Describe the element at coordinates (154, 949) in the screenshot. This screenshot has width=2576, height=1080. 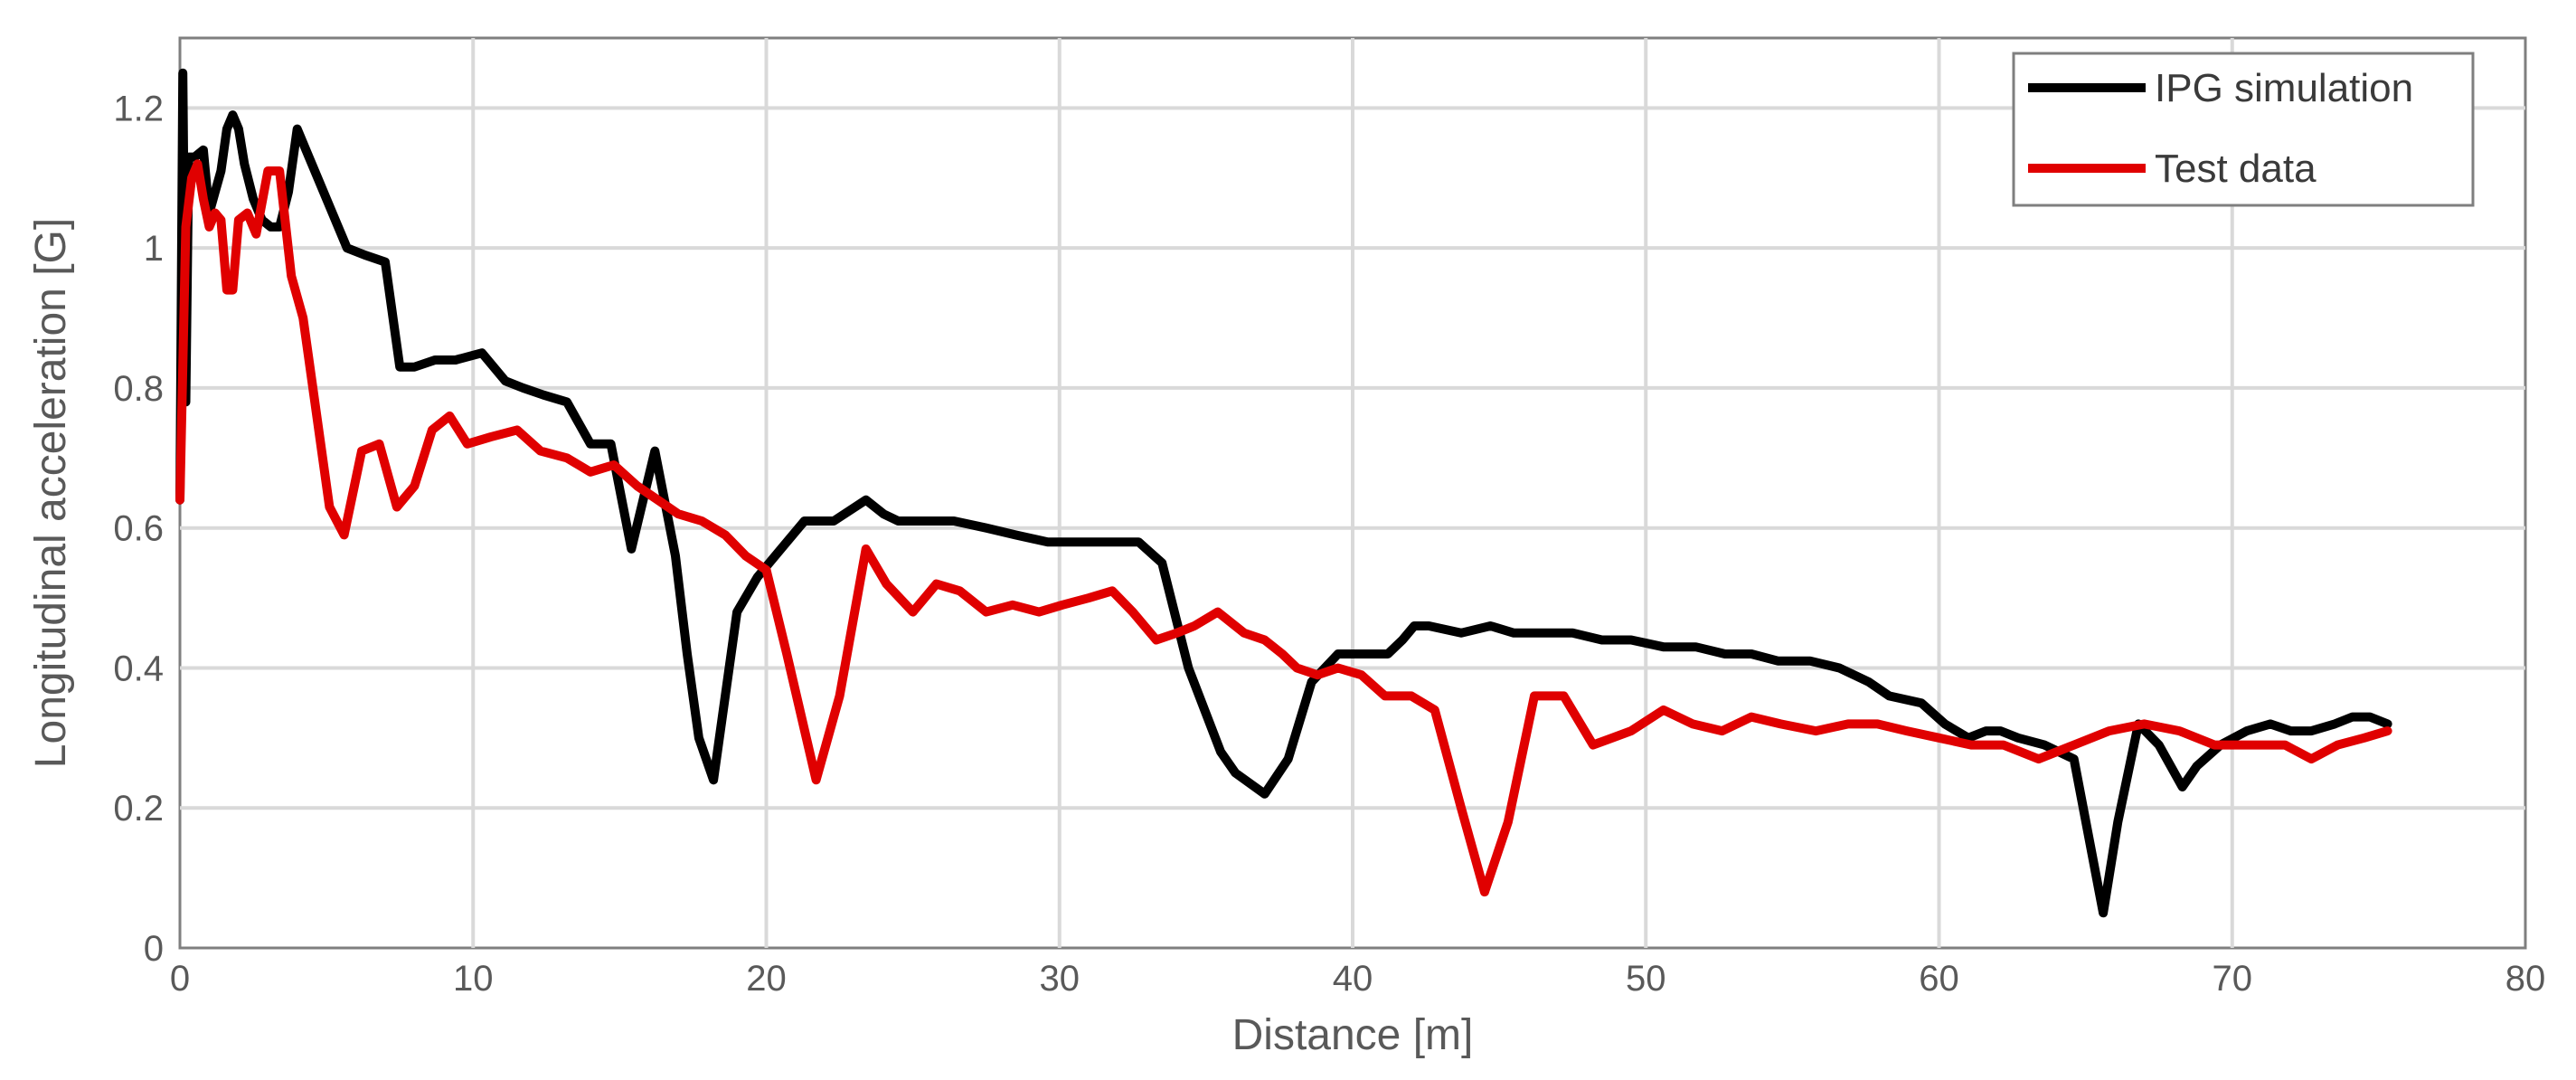
I see `y-tick-label: 0` at that location.